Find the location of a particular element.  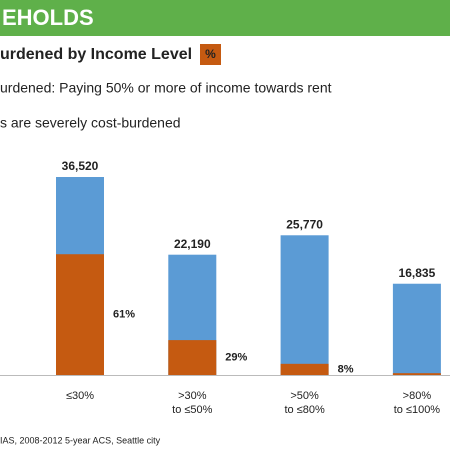

header-banner is located at coordinates (225, 18).